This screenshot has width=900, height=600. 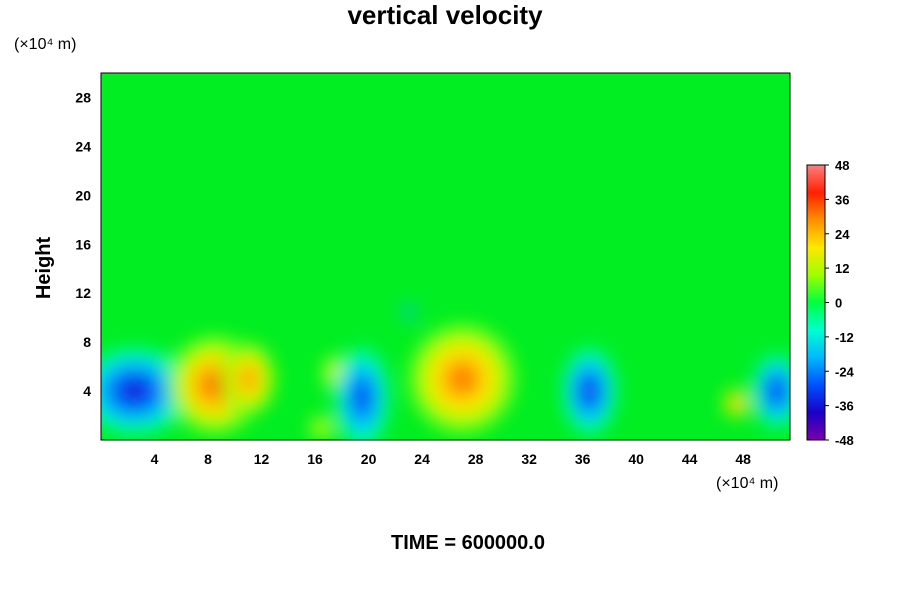 I want to click on x-axis-unit: (×10⁴ m), so click(x=747, y=483).